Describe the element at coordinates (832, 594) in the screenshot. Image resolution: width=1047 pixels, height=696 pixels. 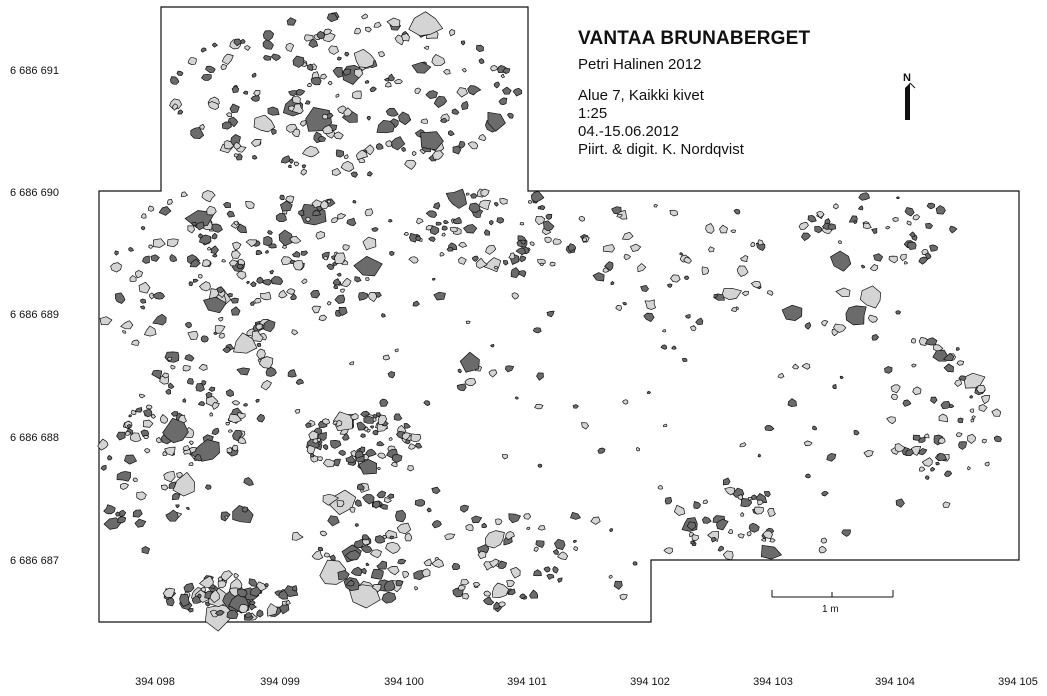
I see `scale-bar` at that location.